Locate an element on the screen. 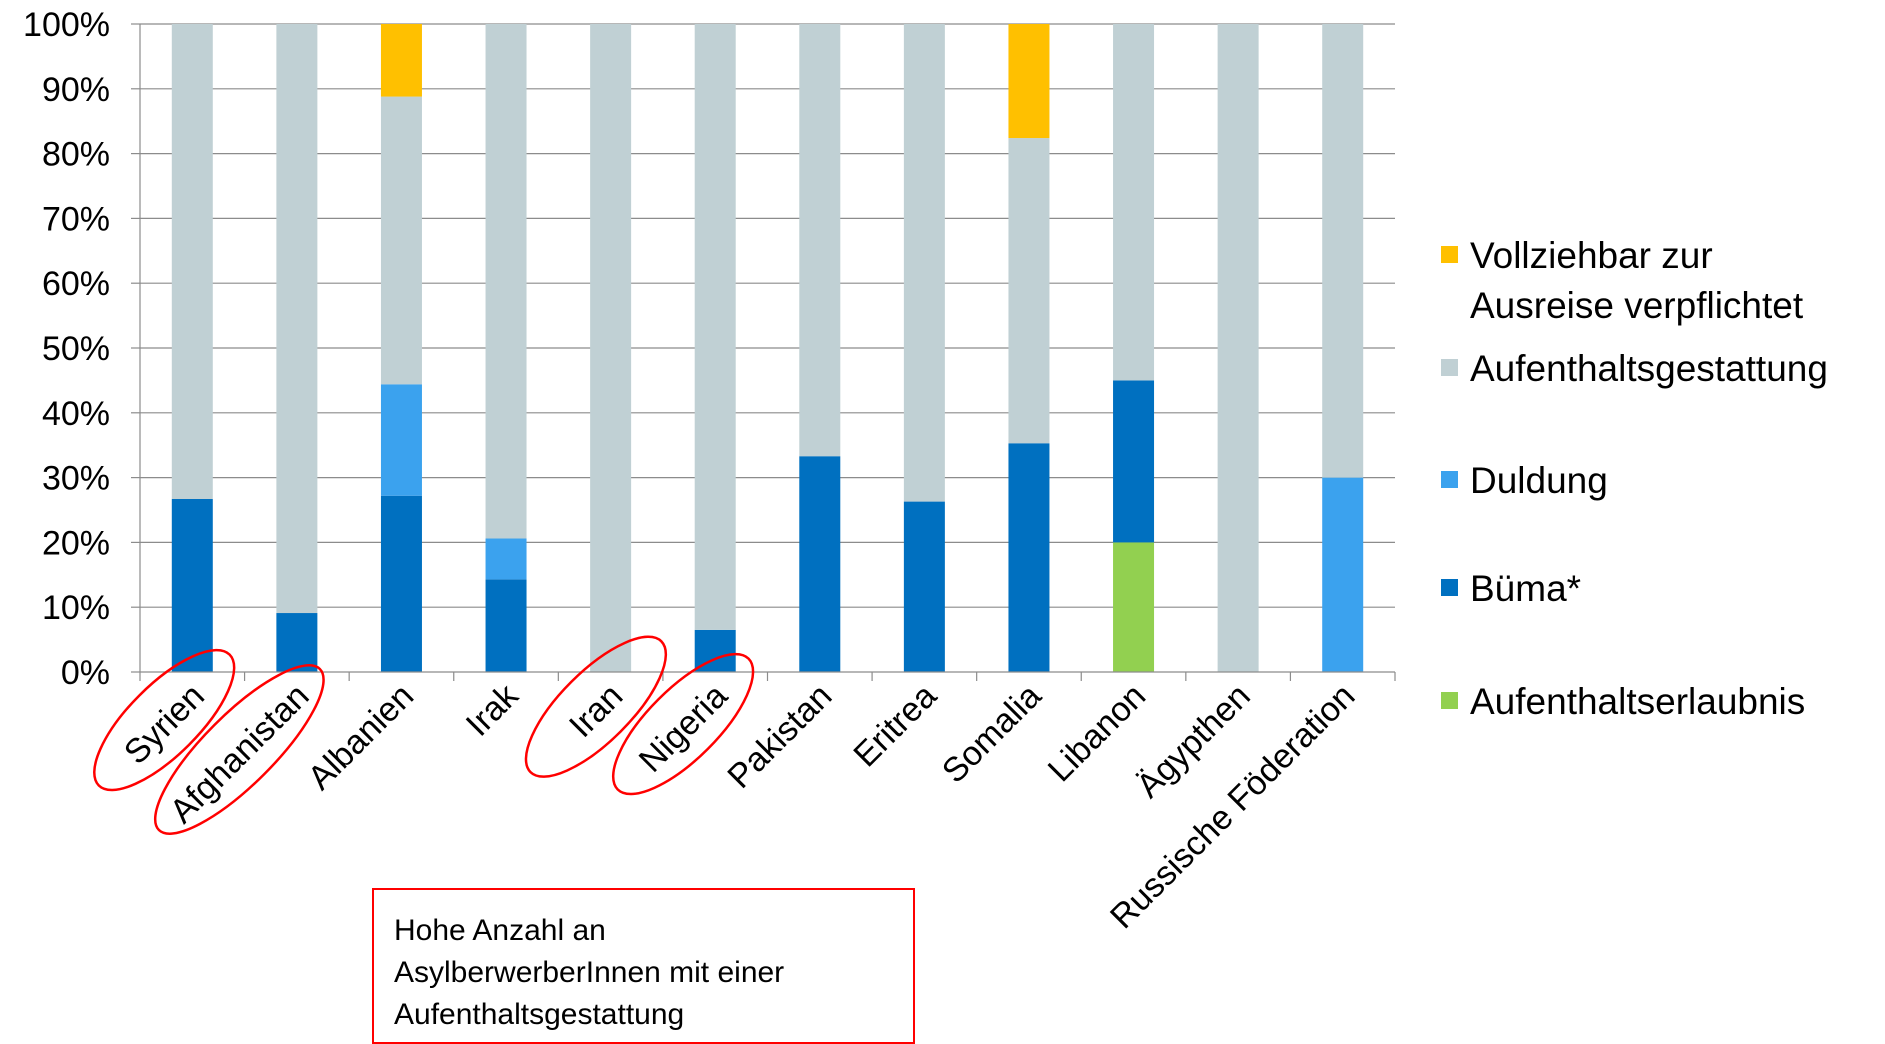 The height and width of the screenshot is (1044, 1885). bar-segment-b-ma--afghanistan is located at coordinates (297, 642).